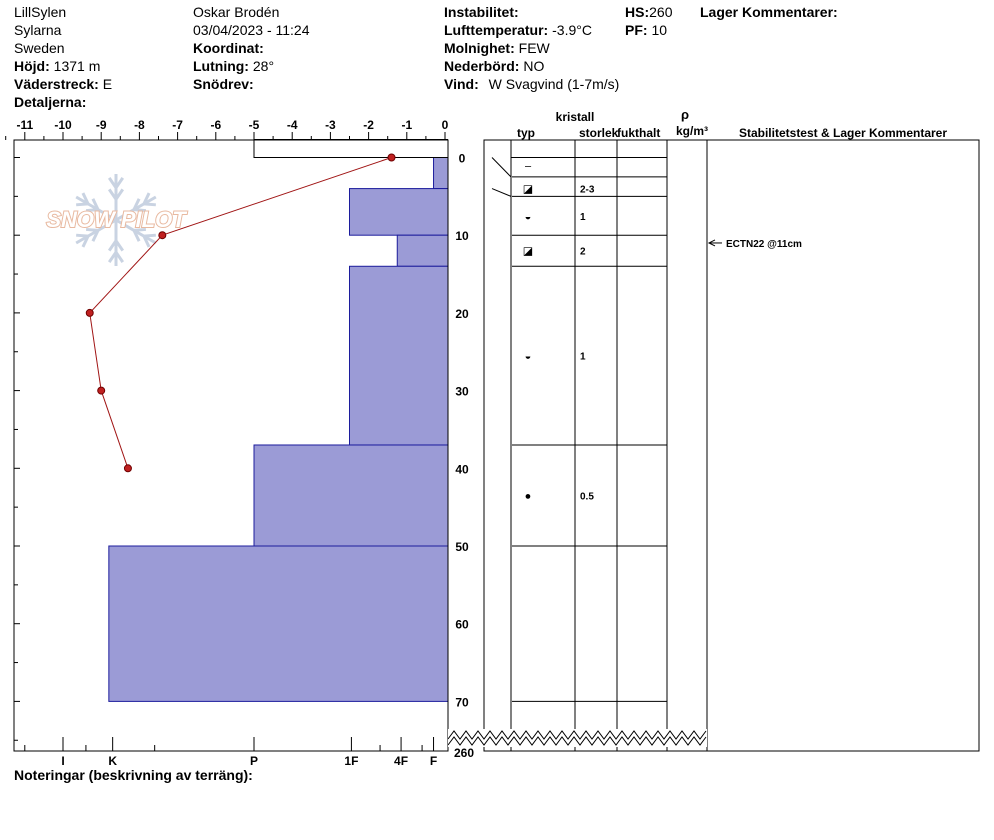 The width and height of the screenshot is (994, 840). I want to click on temp-tick-label: -5, so click(254, 125).